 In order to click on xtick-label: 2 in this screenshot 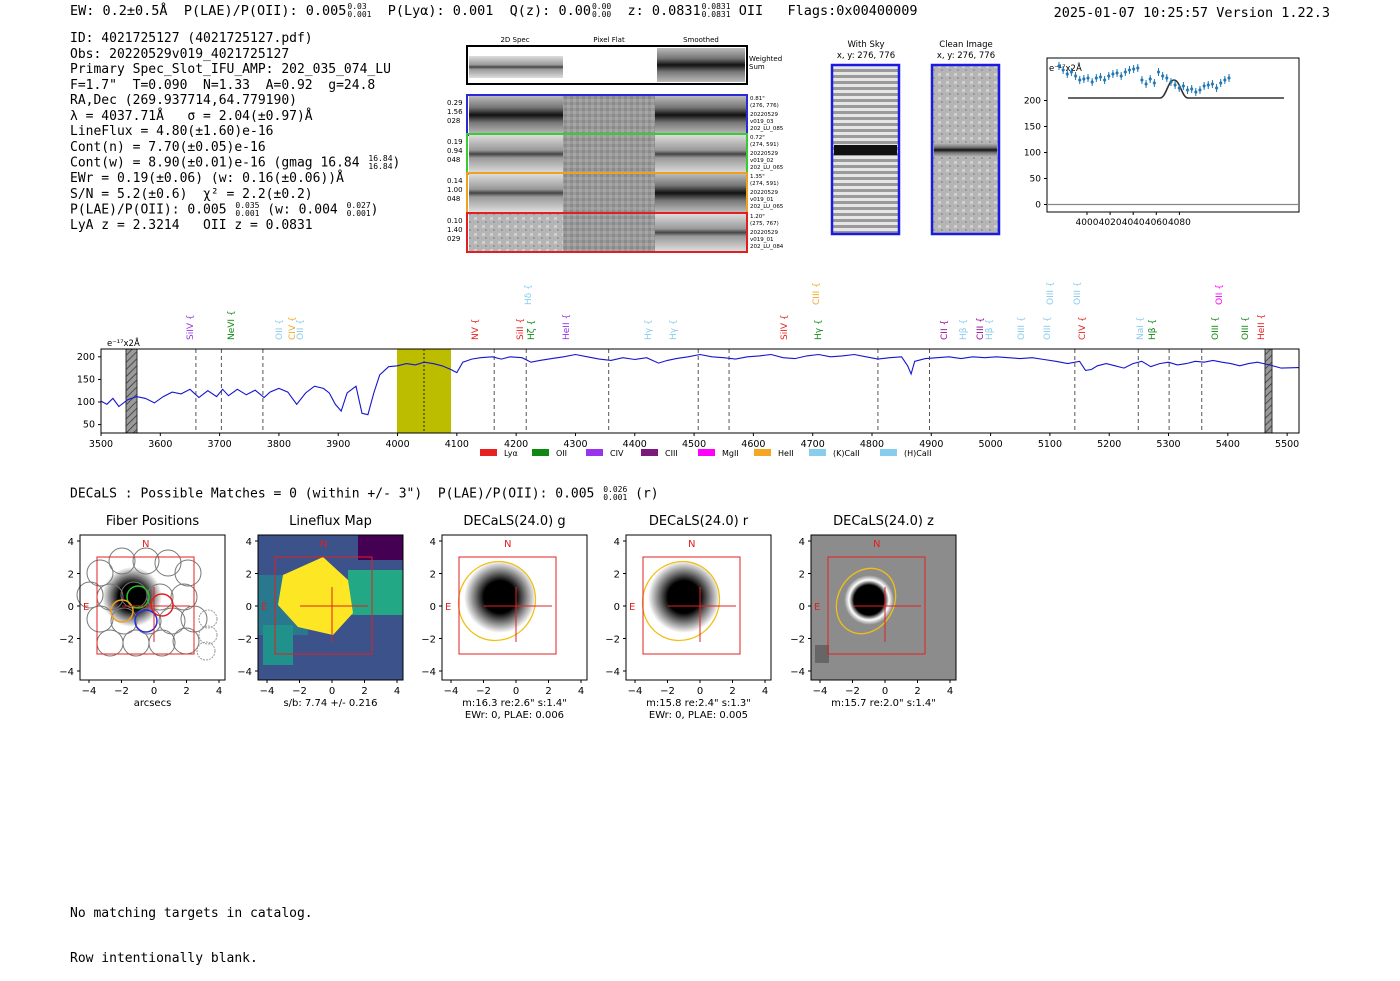, I will do `click(917, 691)`.